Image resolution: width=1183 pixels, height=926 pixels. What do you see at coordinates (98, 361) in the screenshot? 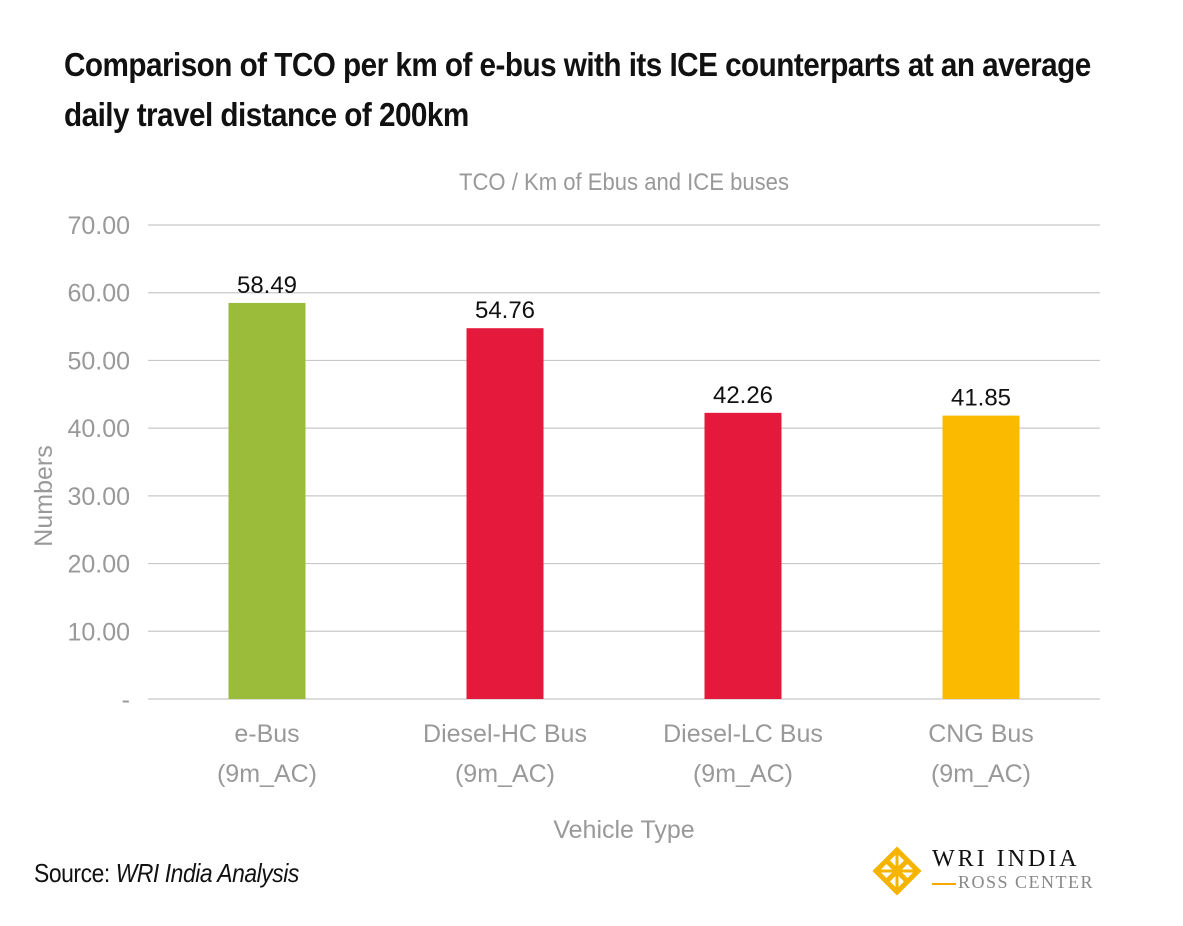
I see `y-tick-label: 50.00` at bounding box center [98, 361].